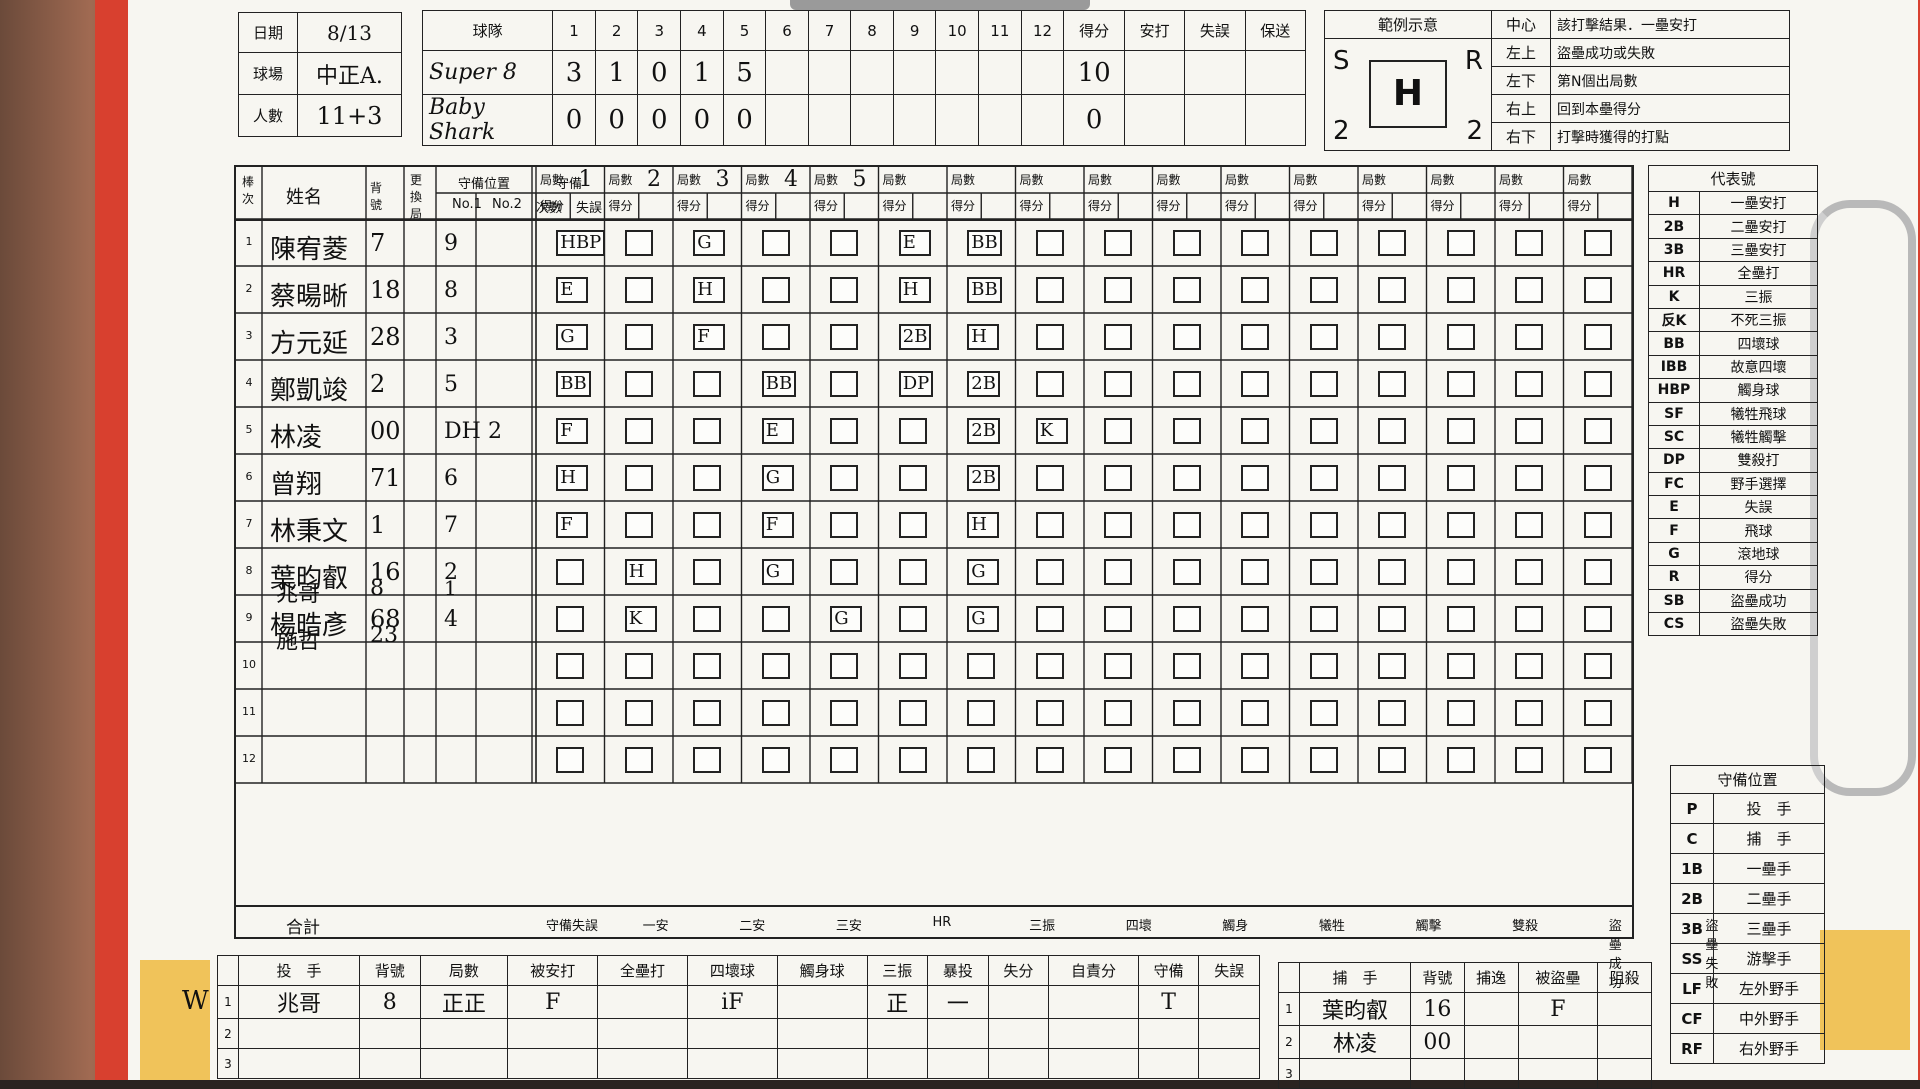  What do you see at coordinates (1018, 970) in the screenshot?
I see `pitch-col-header: 失分` at bounding box center [1018, 970].